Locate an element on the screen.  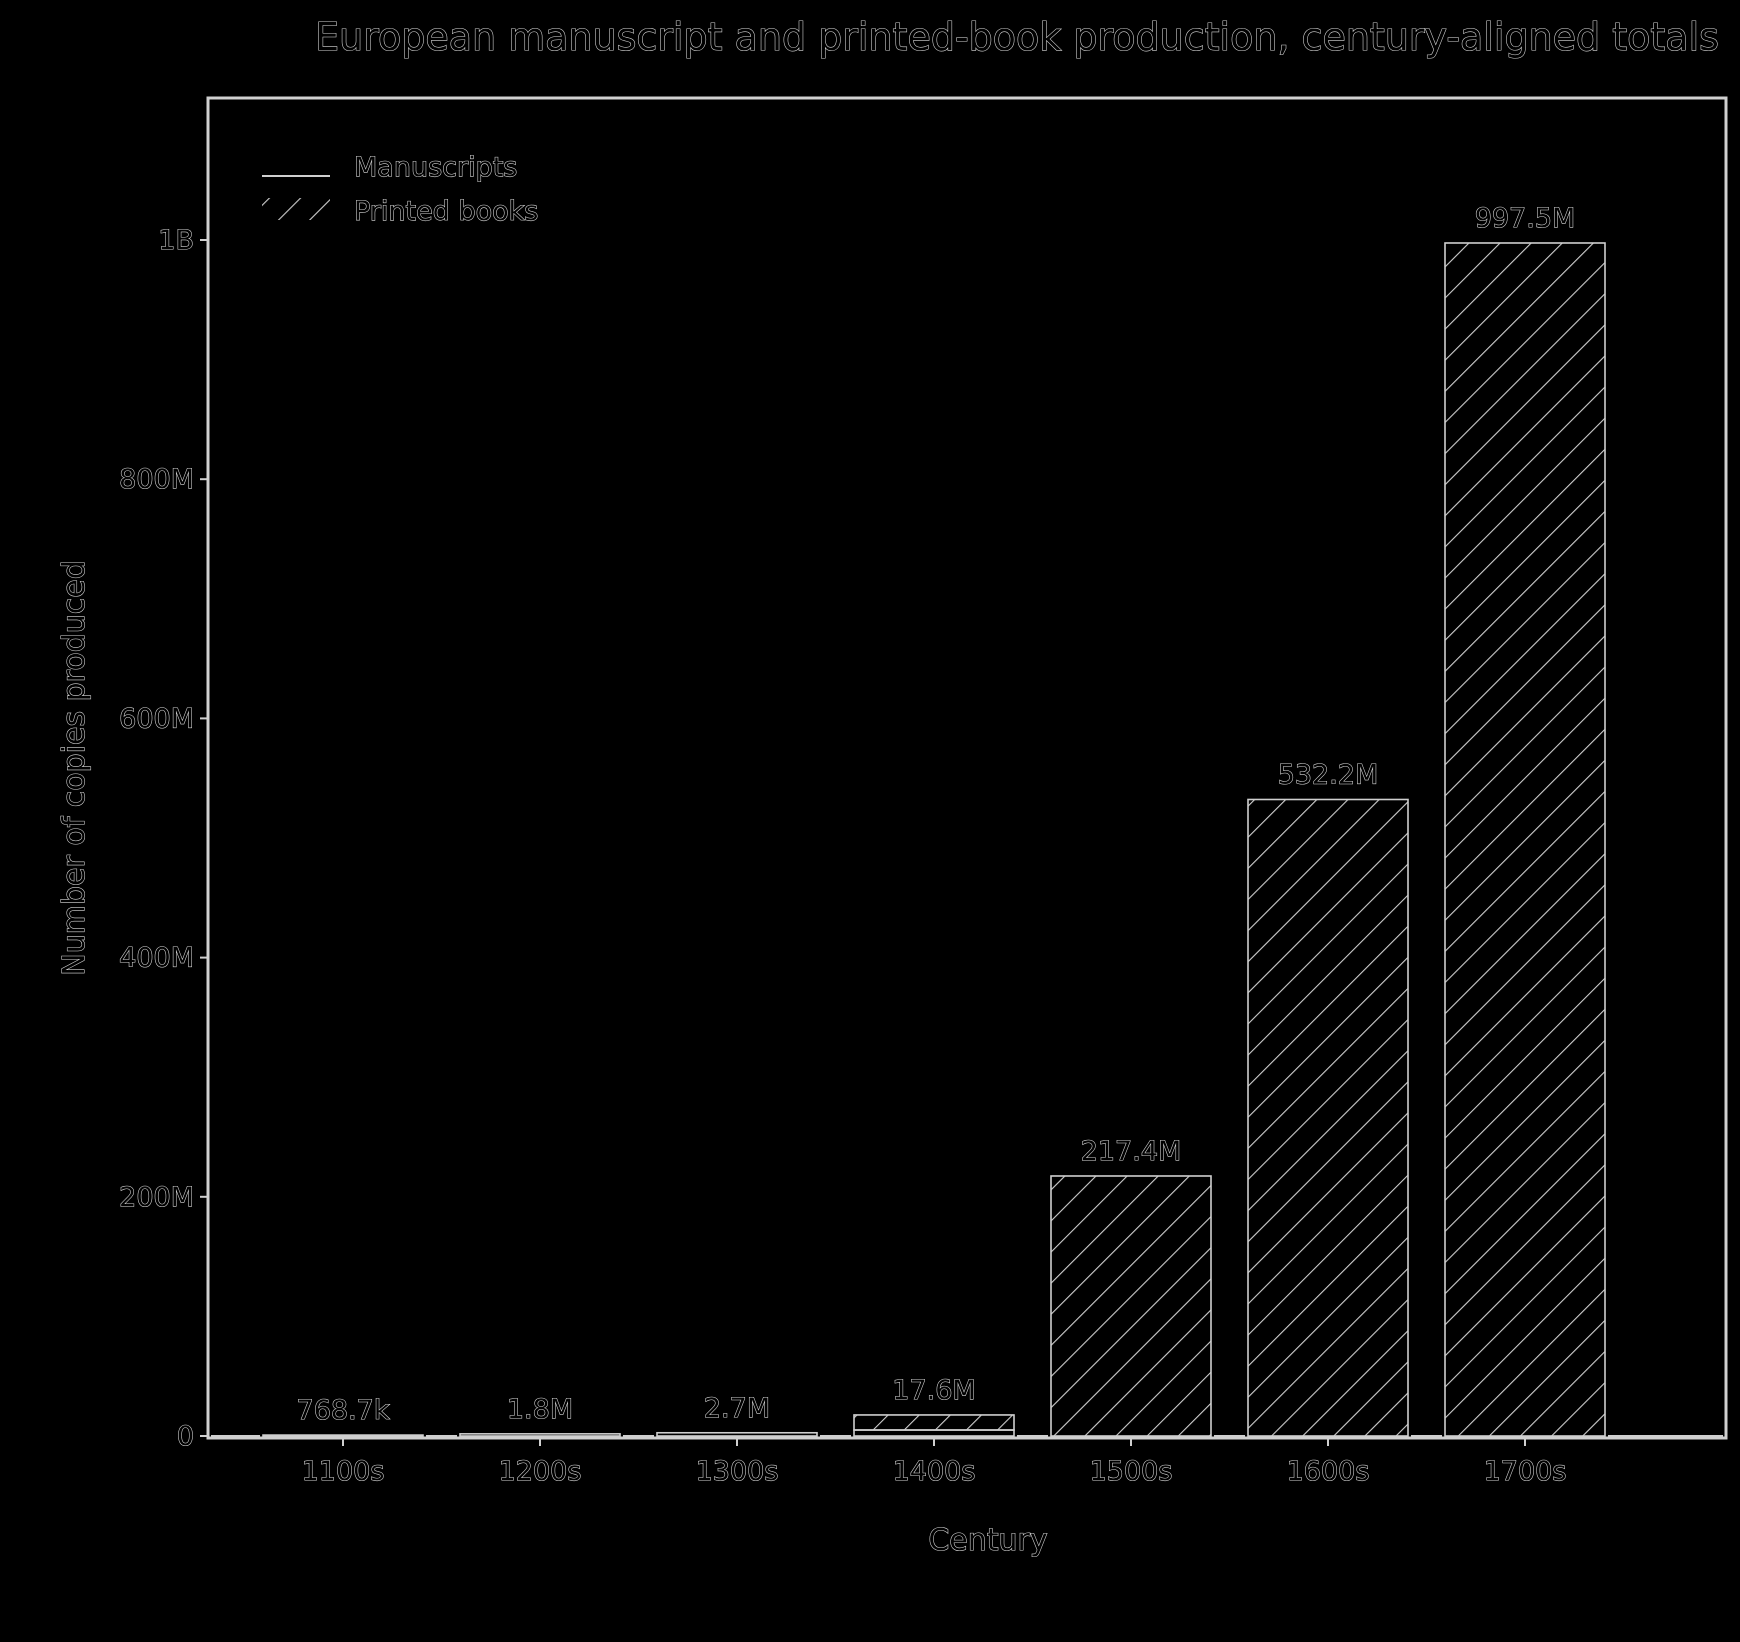
y-axis-label: Number of copies produced is located at coordinates (74, 767).